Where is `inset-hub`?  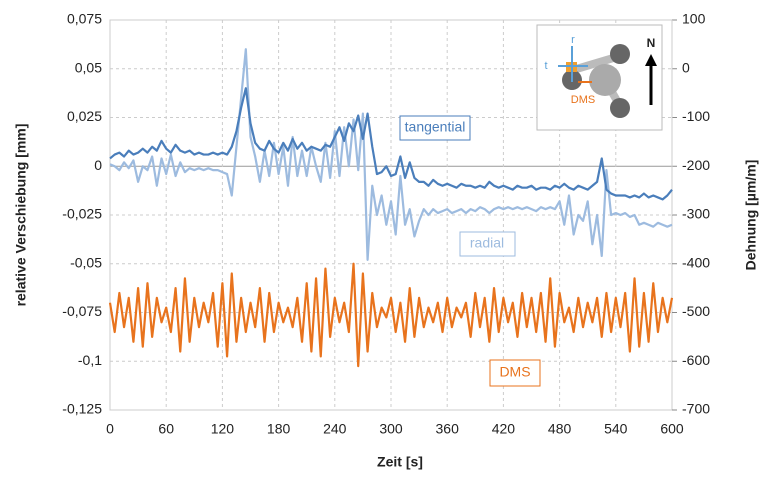
inset-hub is located at coordinates (605, 80).